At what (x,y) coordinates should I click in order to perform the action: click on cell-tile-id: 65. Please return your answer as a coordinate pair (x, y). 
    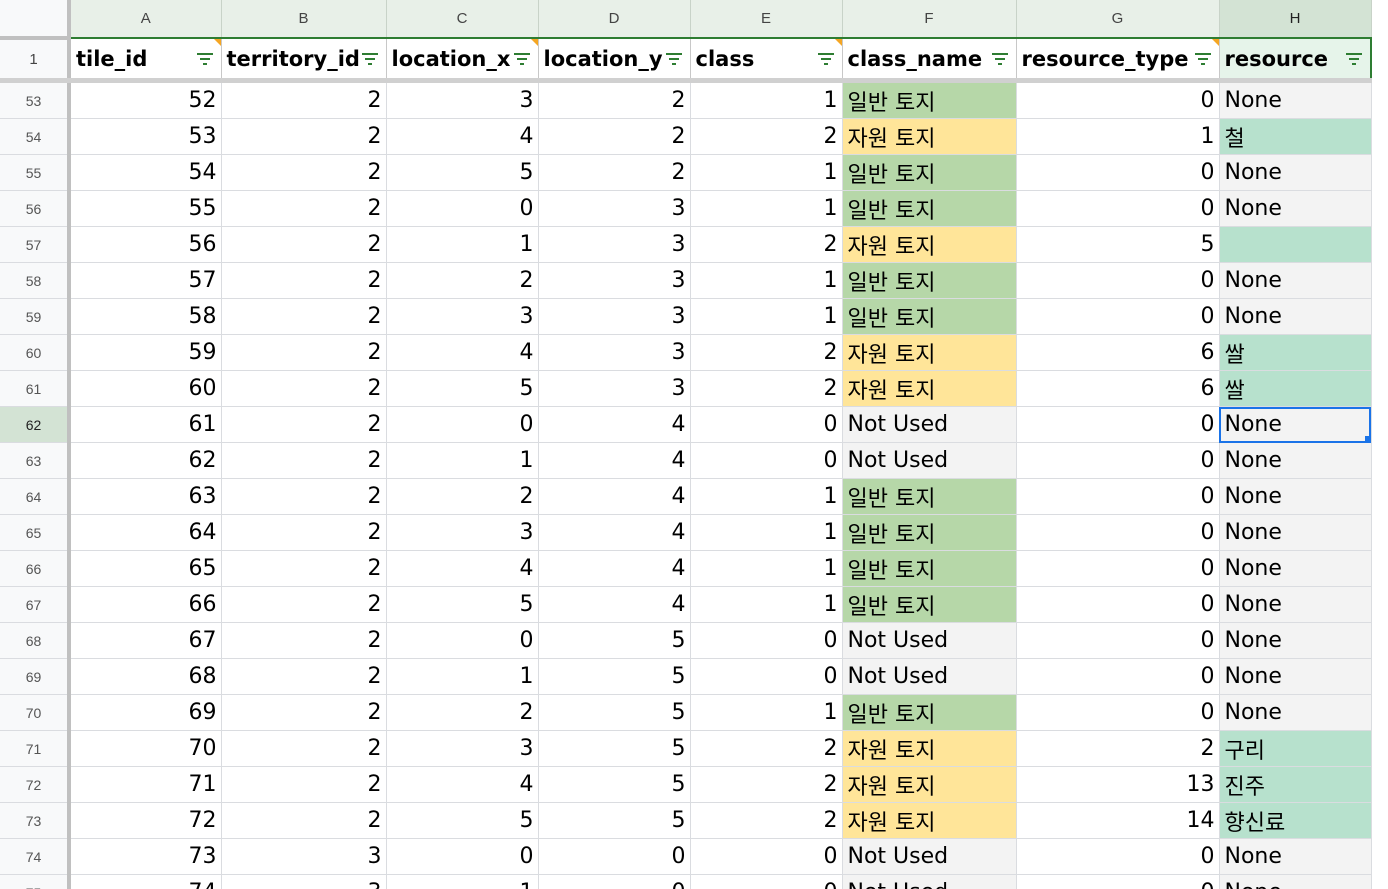
    Looking at the image, I should click on (145, 568).